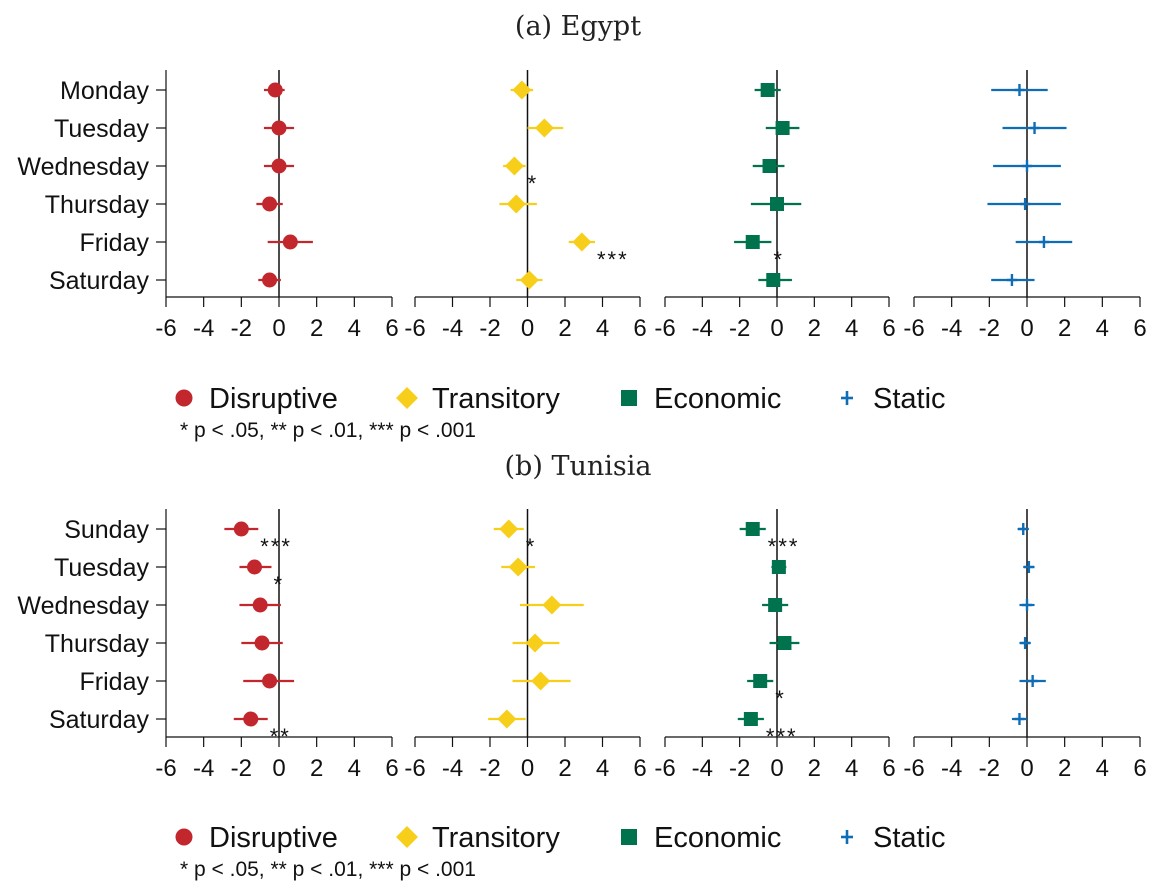 The width and height of the screenshot is (1156, 888). Describe the element at coordinates (280, 736) in the screenshot. I see `significance-label: **` at that location.